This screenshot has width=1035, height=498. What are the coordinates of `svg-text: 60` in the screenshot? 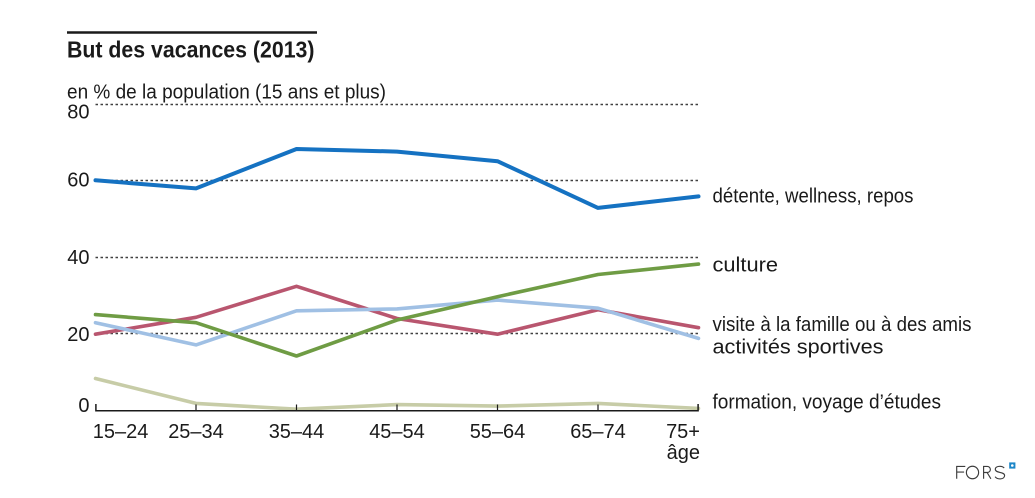 It's located at (78, 180).